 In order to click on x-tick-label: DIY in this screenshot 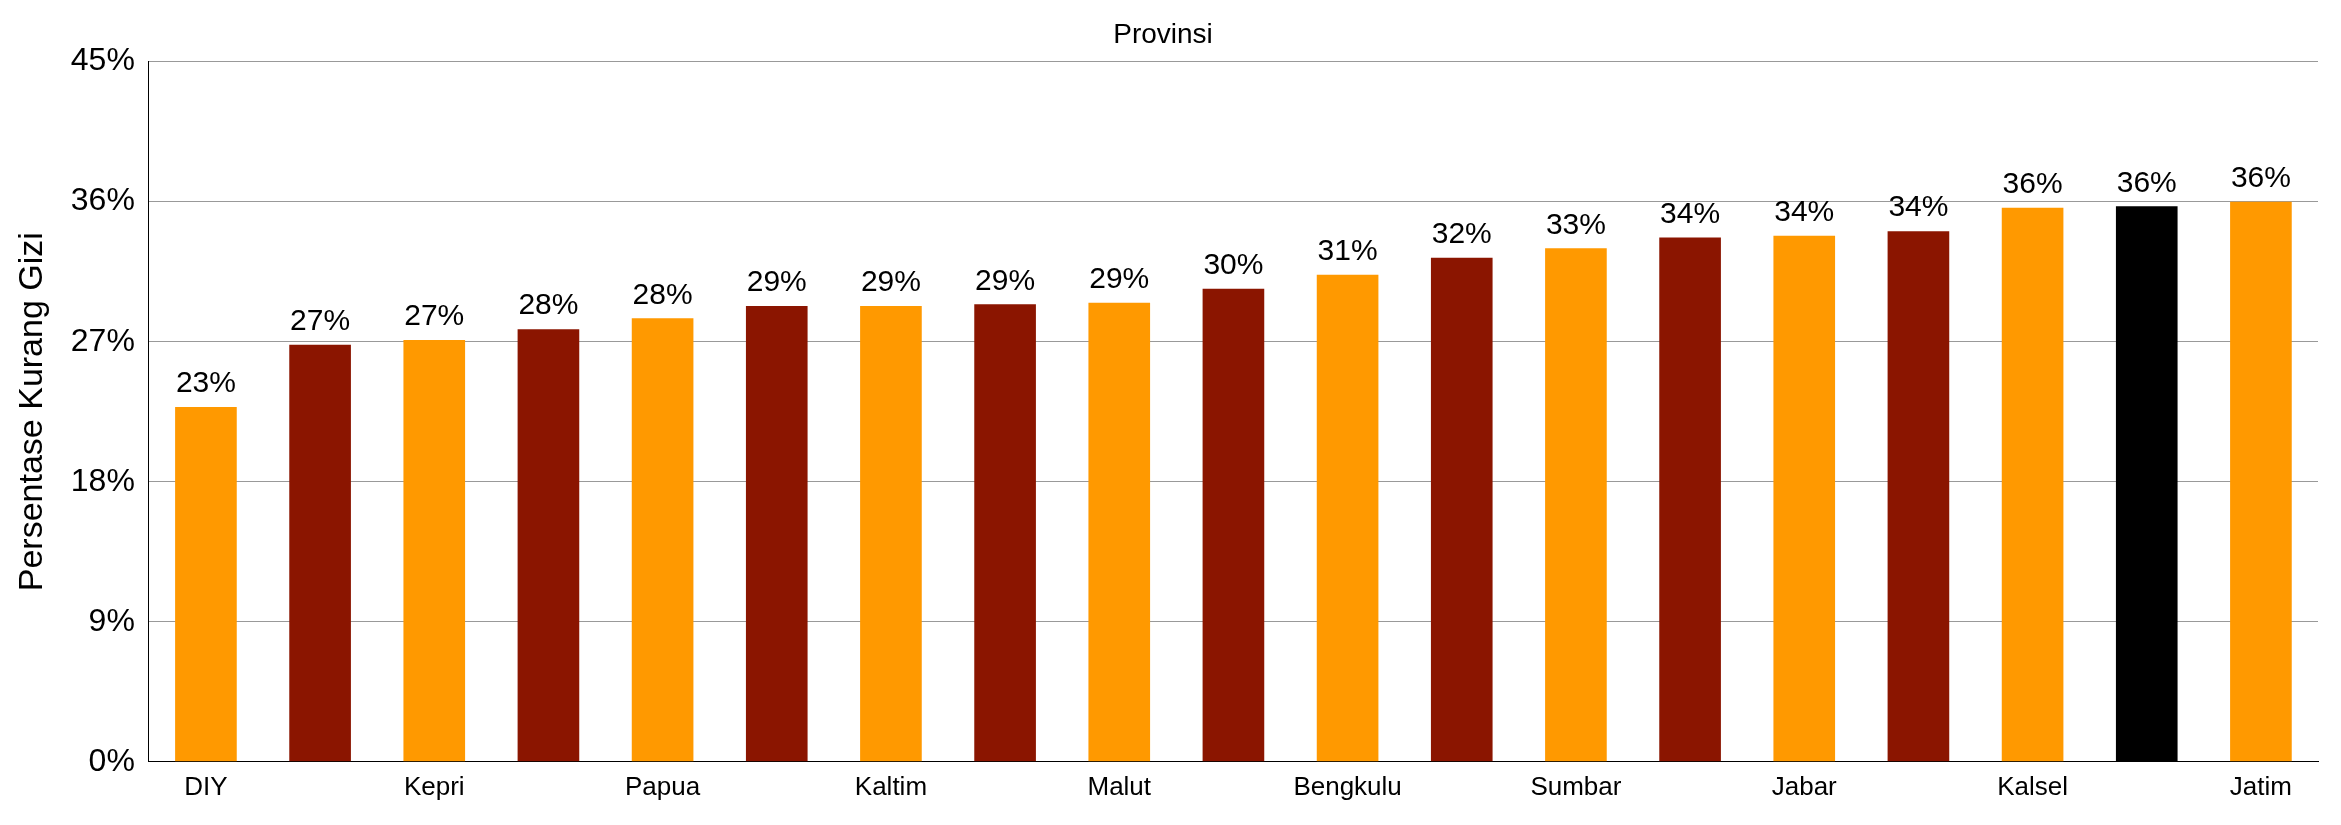, I will do `click(206, 785)`.